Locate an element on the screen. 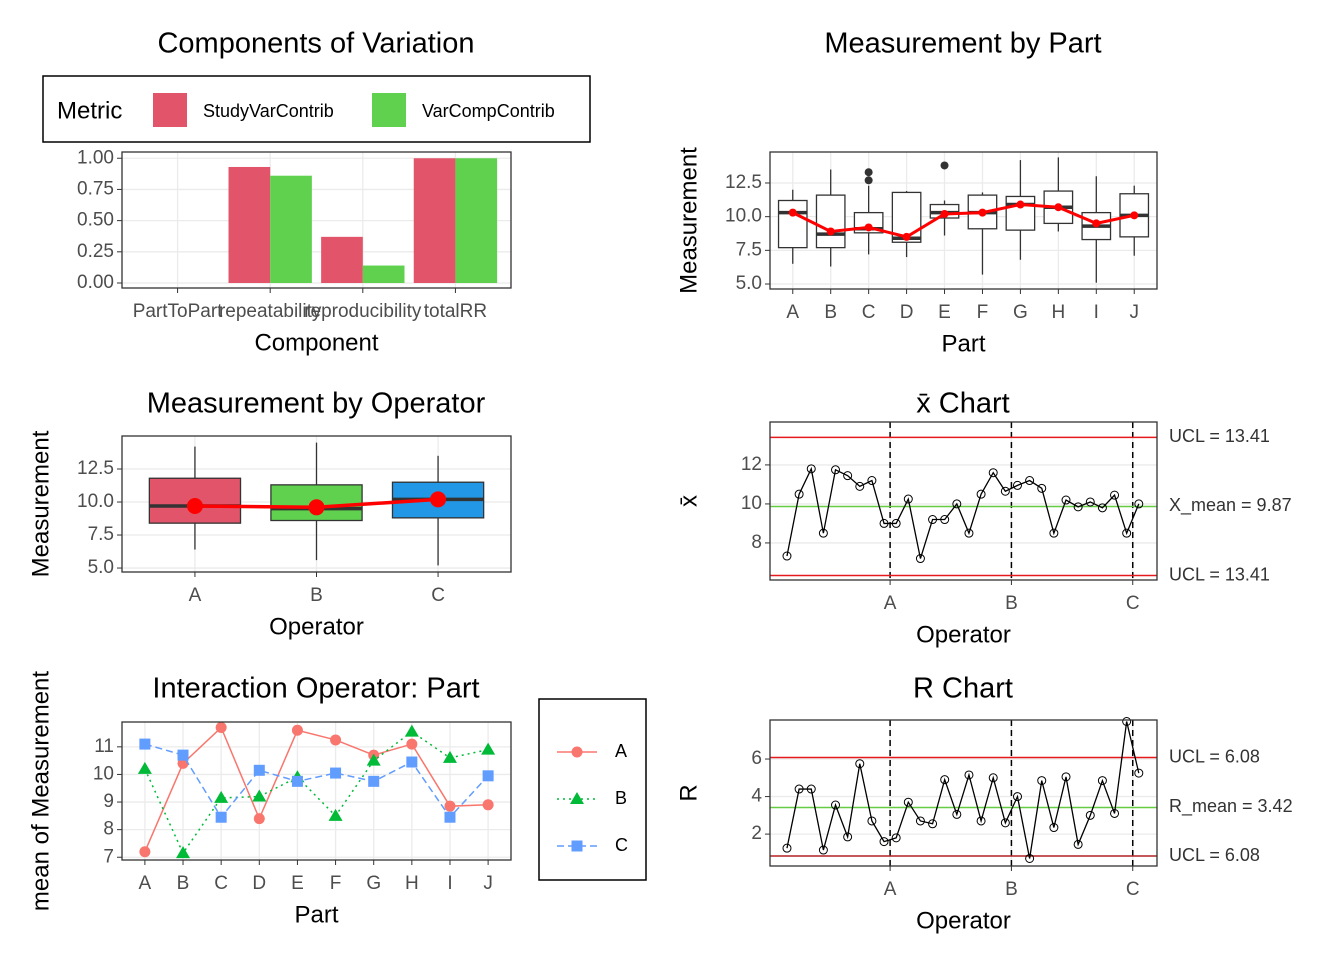  legend-label: A is located at coordinates (621, 751).